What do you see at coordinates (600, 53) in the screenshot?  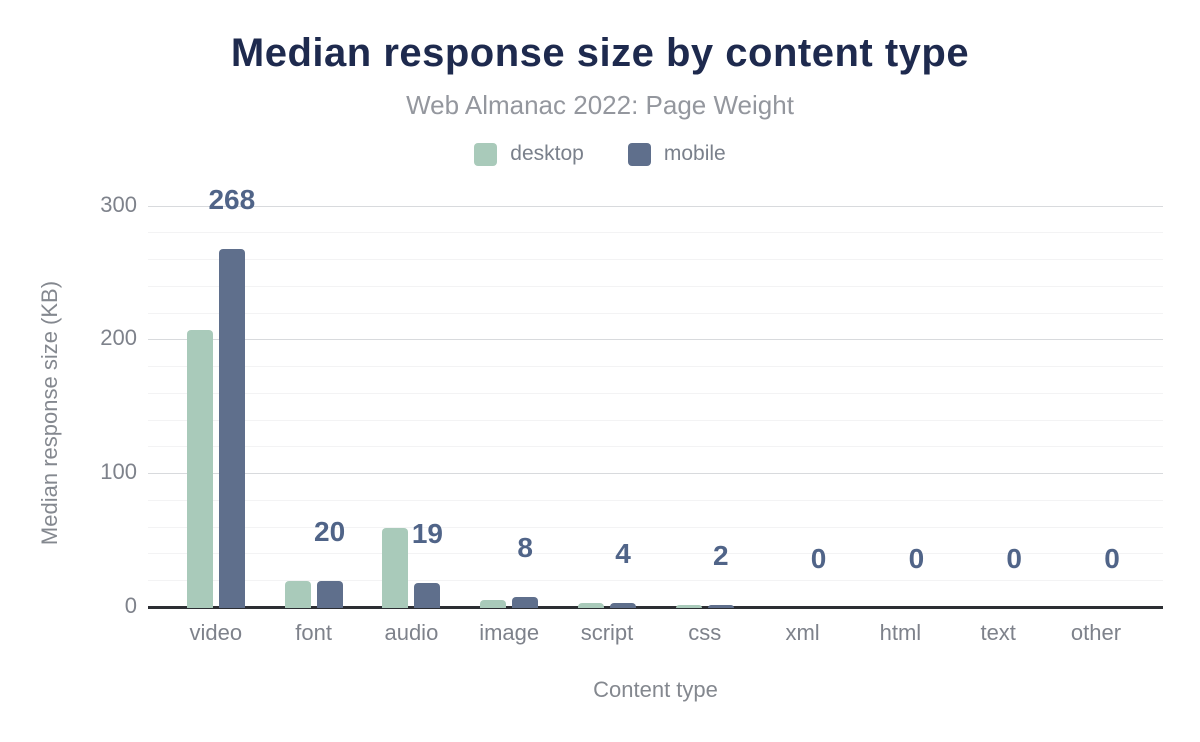 I see `chart-title: Median response size by content type` at bounding box center [600, 53].